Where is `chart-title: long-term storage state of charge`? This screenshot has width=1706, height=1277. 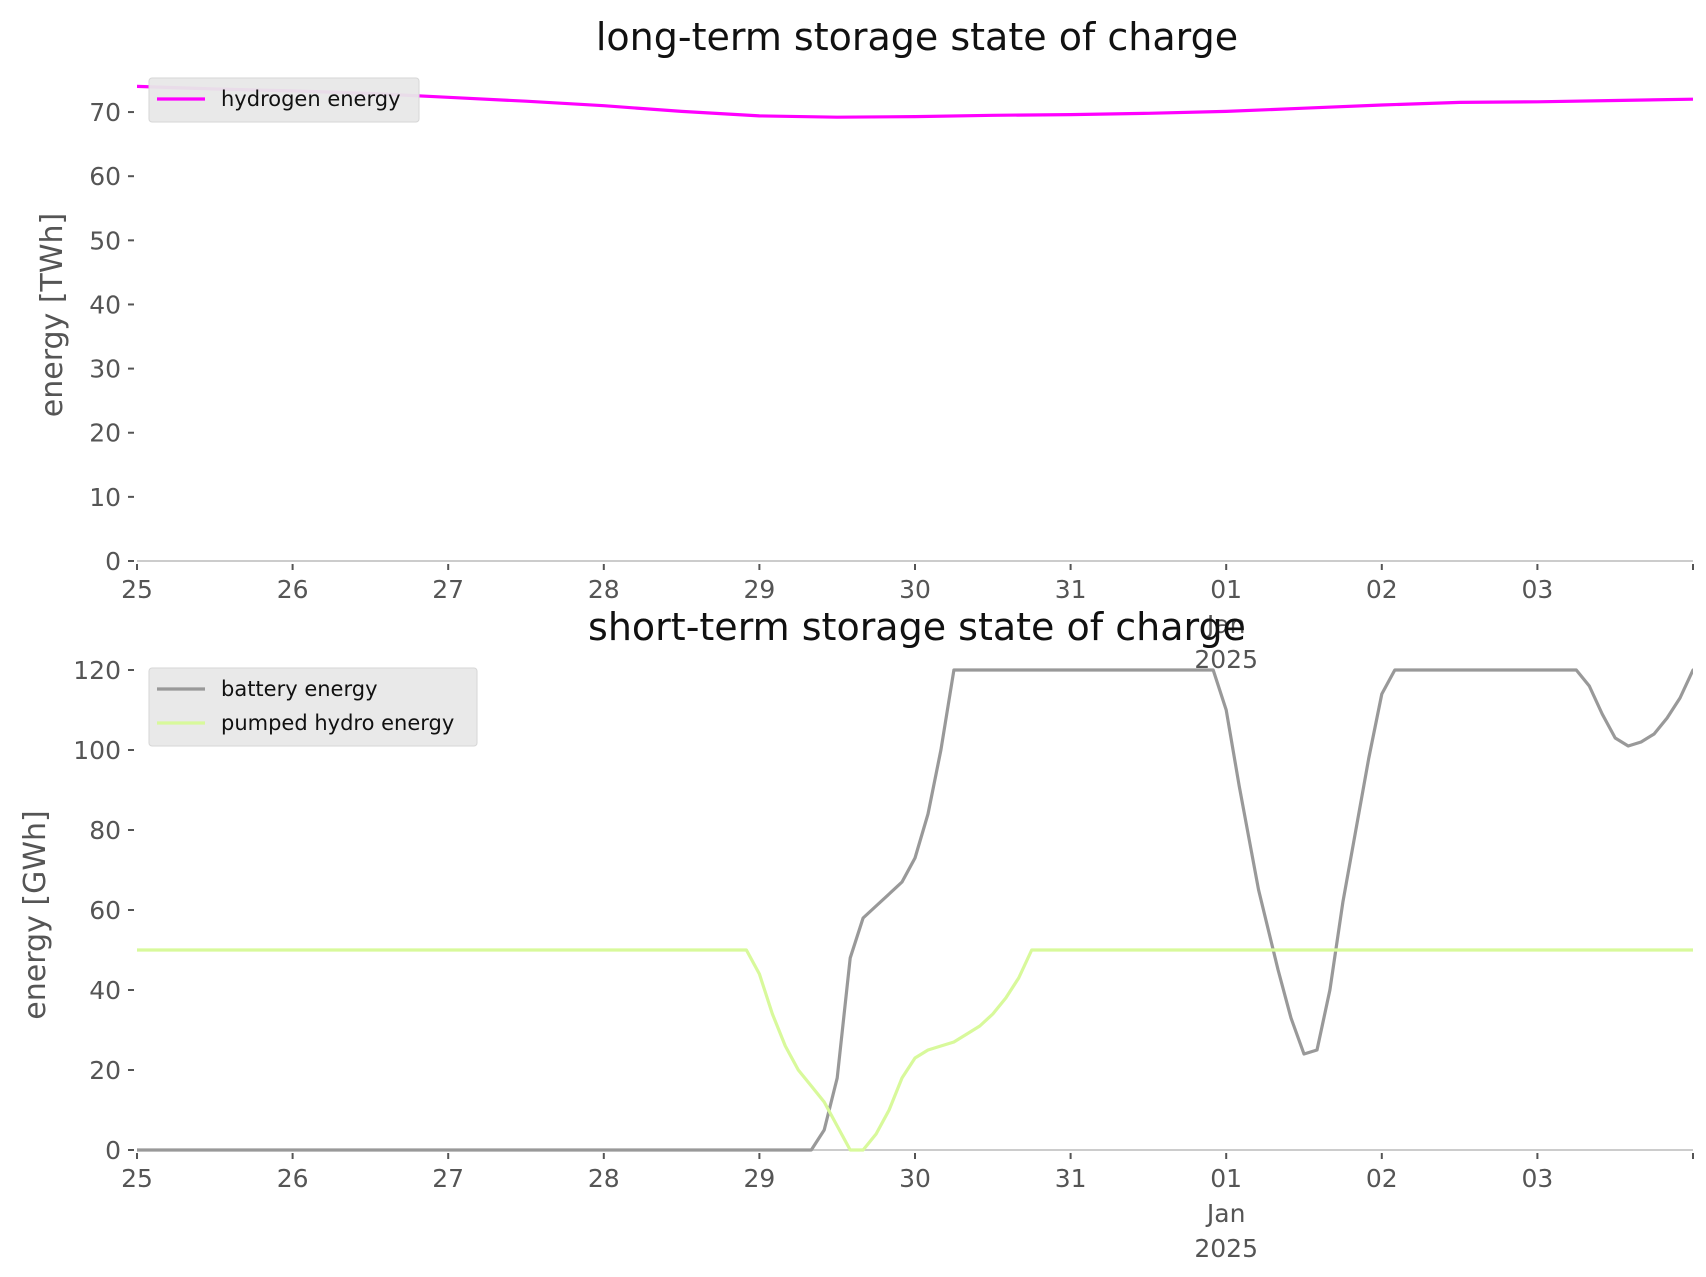
chart-title: long-term storage state of charge is located at coordinates (917, 37).